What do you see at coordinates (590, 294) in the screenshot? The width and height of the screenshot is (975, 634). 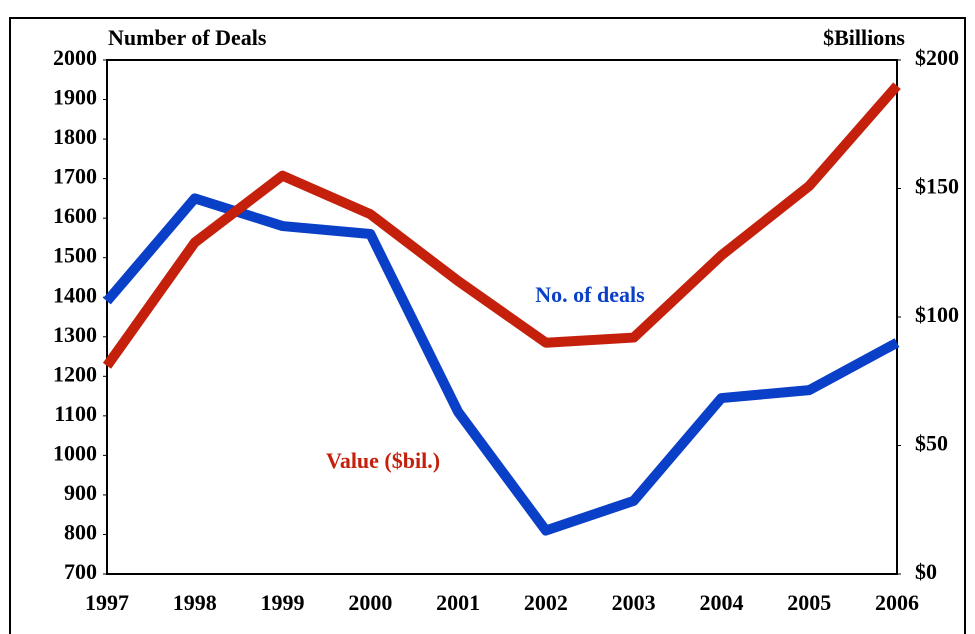 I see `series-label: No. of deals` at bounding box center [590, 294].